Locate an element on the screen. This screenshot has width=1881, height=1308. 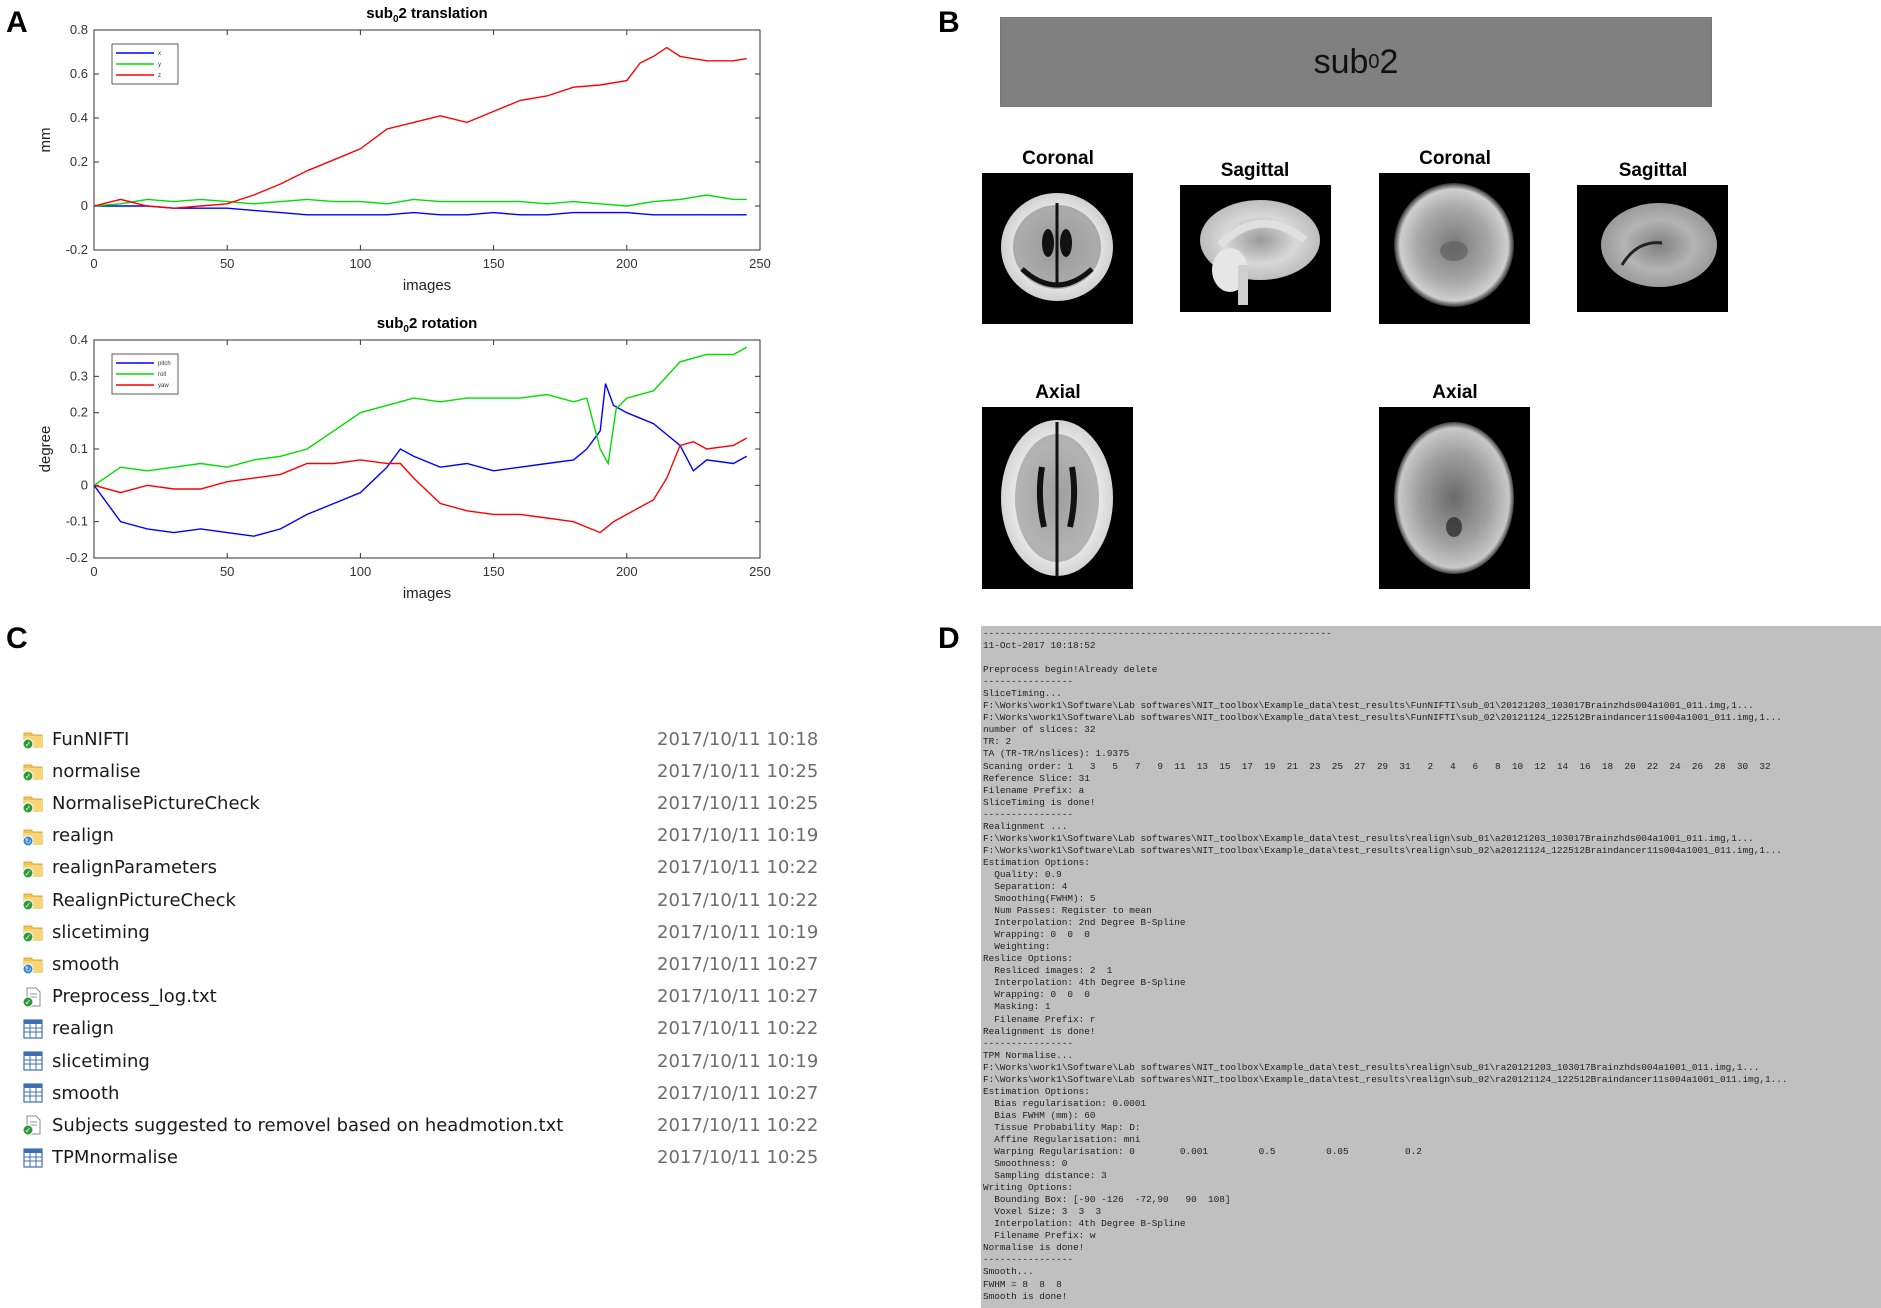
brain-dark-spot is located at coordinates (1454, 527).